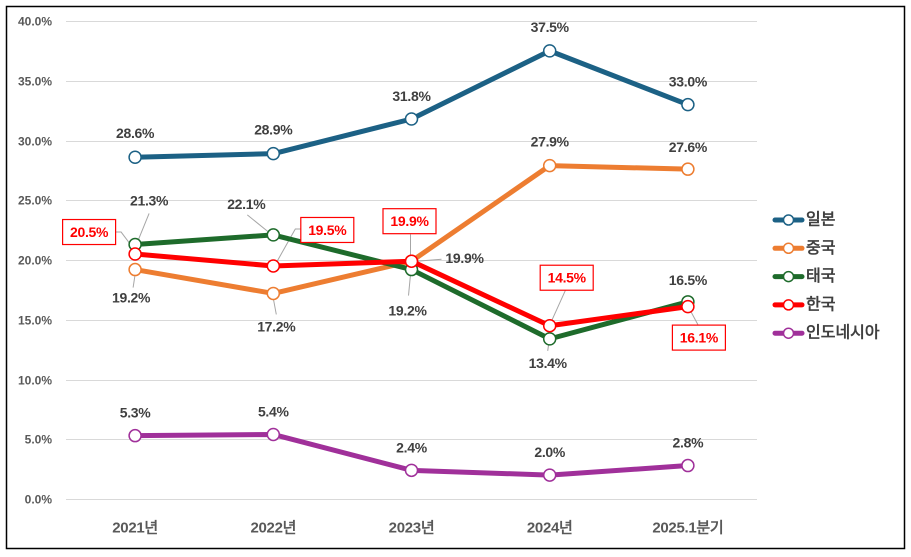 The image size is (911, 557). Describe the element at coordinates (804, 276) in the screenshot. I see `legend-item-2: 태국` at that location.